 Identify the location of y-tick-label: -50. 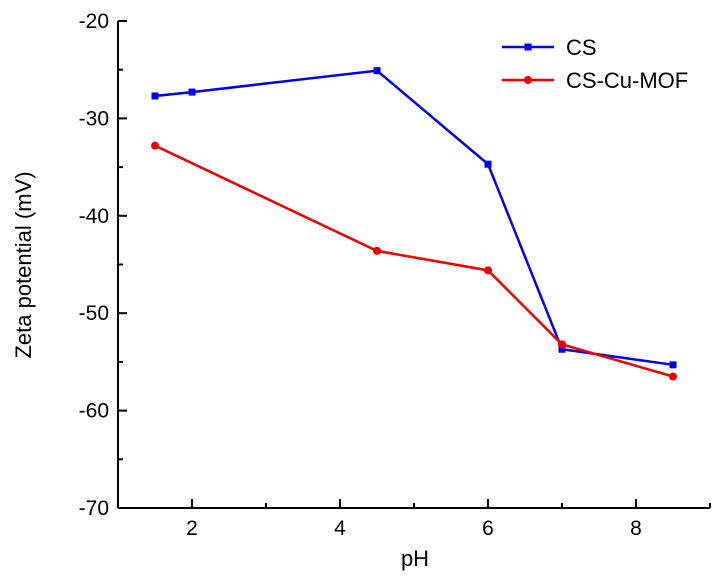
(94, 313).